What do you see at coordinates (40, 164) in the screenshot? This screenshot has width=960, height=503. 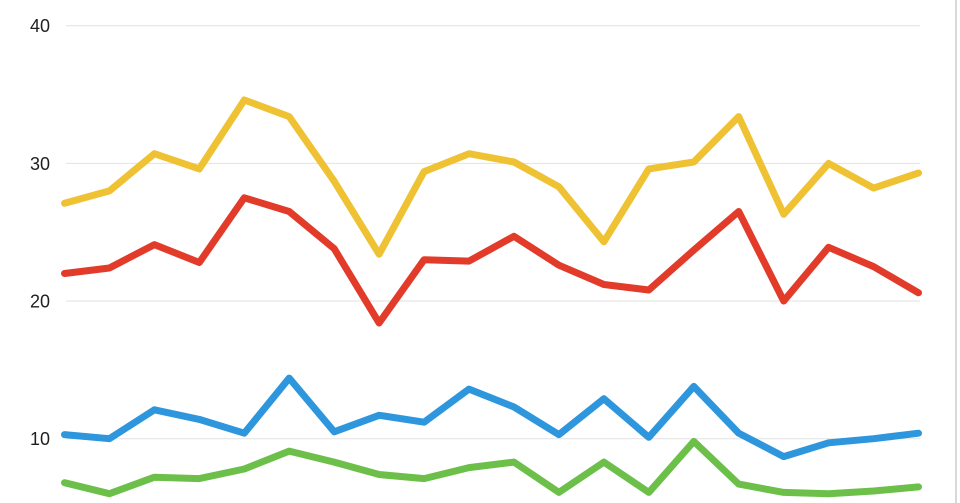 I see `y-tick-label-30: 30` at bounding box center [40, 164].